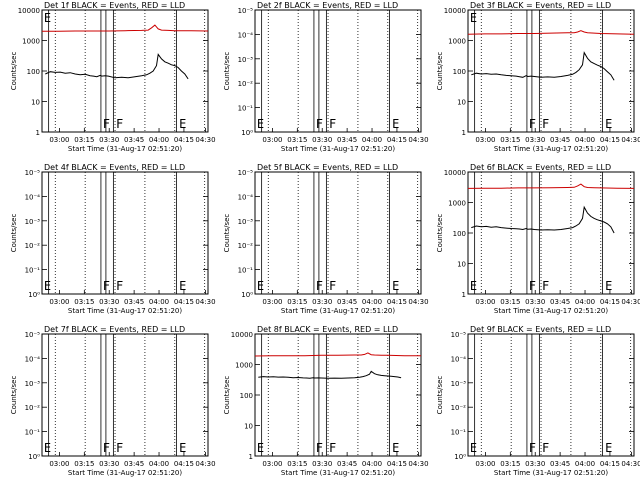 Image resolution: width=640 pixels, height=480 pixels. What do you see at coordinates (540, 5) in the screenshot?
I see `chart-title: Det 3f BLACK = Events, RED = LLD` at bounding box center [540, 5].